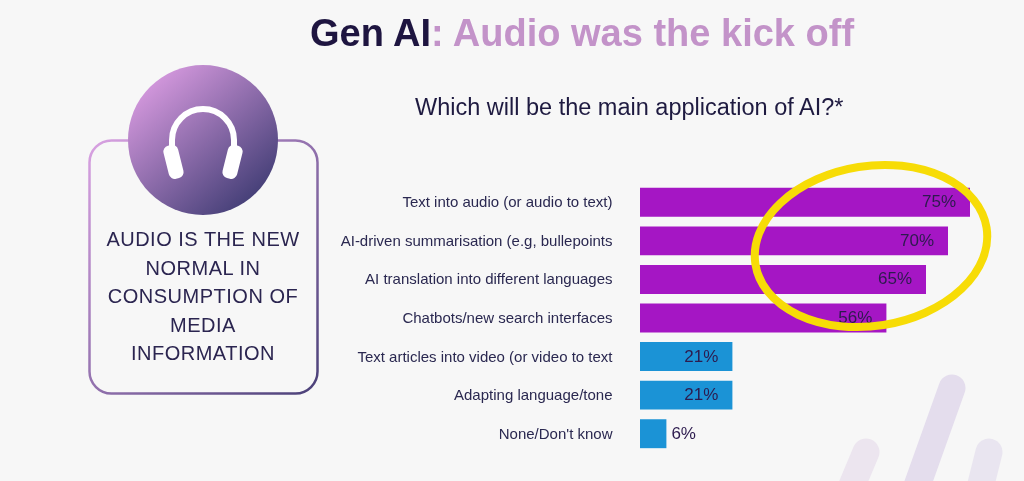 This screenshot has height=481, width=1024. Describe the element at coordinates (555, 433) in the screenshot. I see `y-tick-label: None/Don't know` at that location.